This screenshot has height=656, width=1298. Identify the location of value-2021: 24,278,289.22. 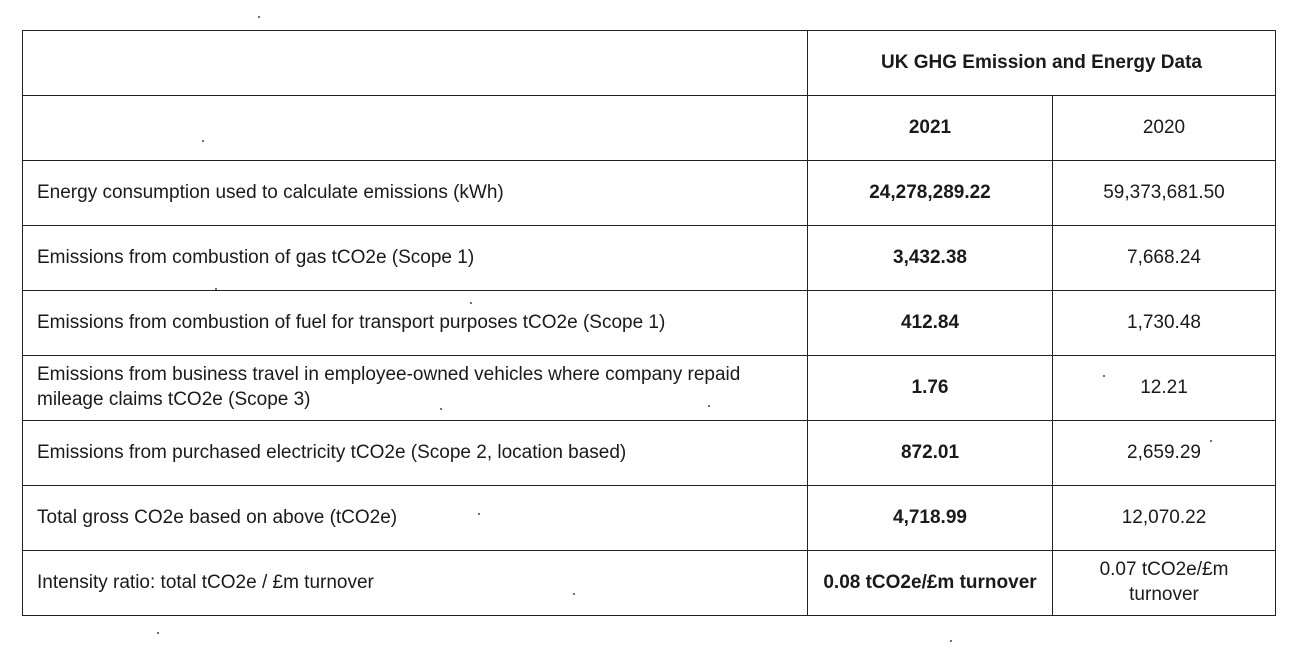
(930, 193).